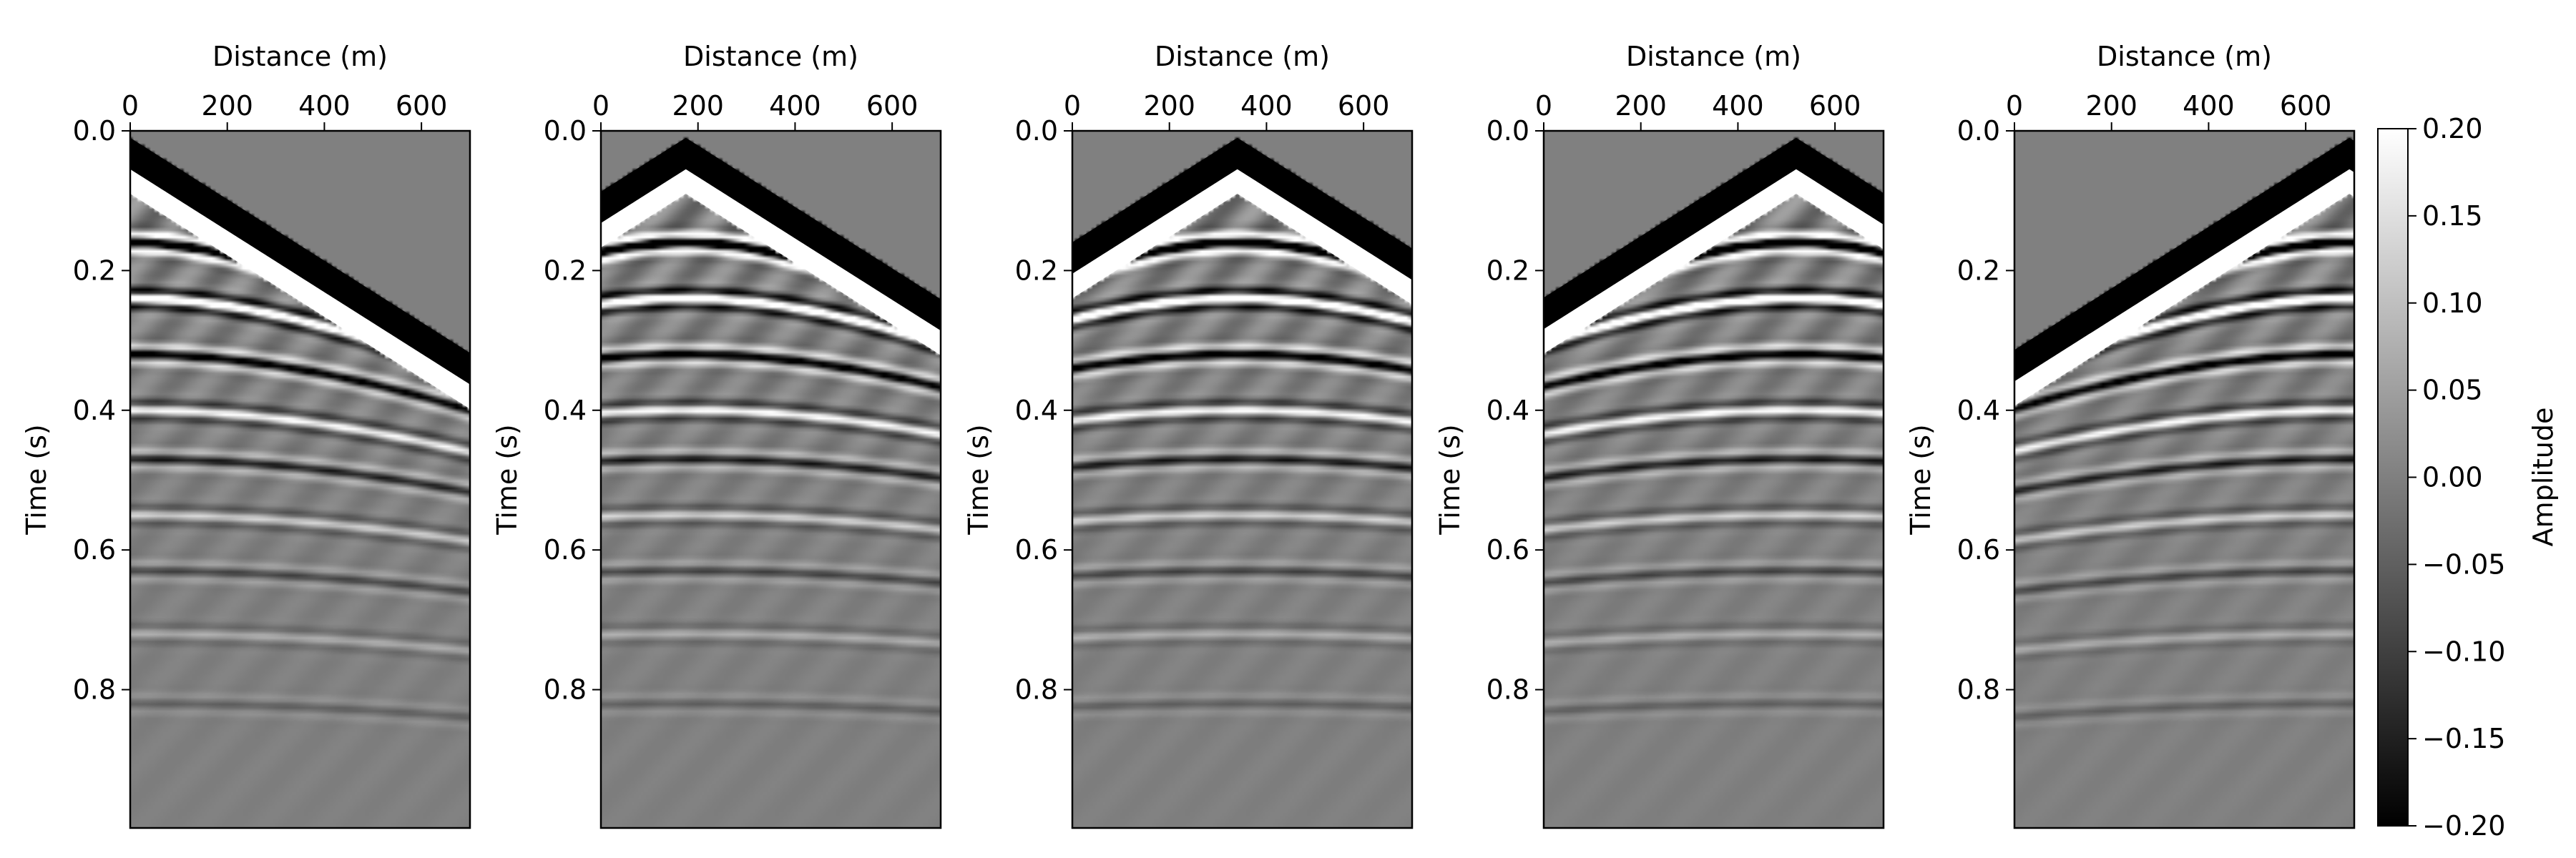 The image size is (2576, 858). Describe the element at coordinates (1979, 131) in the screenshot. I see `panel-5-ytick-label: 0.0` at that location.